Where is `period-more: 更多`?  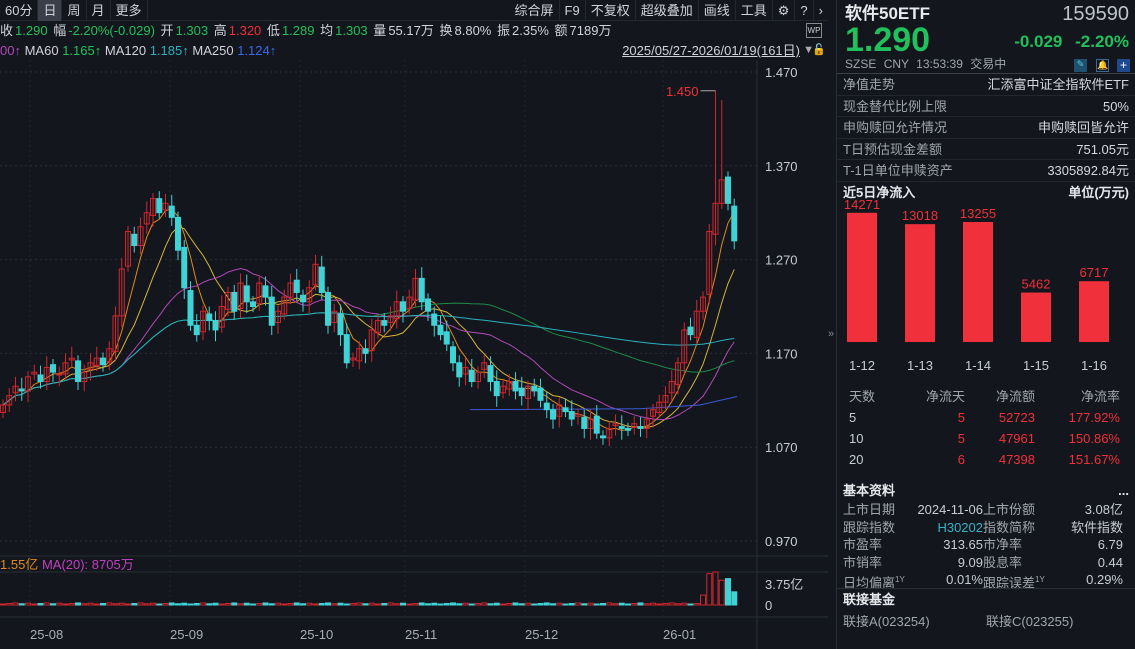
period-more: 更多 is located at coordinates (129, 10).